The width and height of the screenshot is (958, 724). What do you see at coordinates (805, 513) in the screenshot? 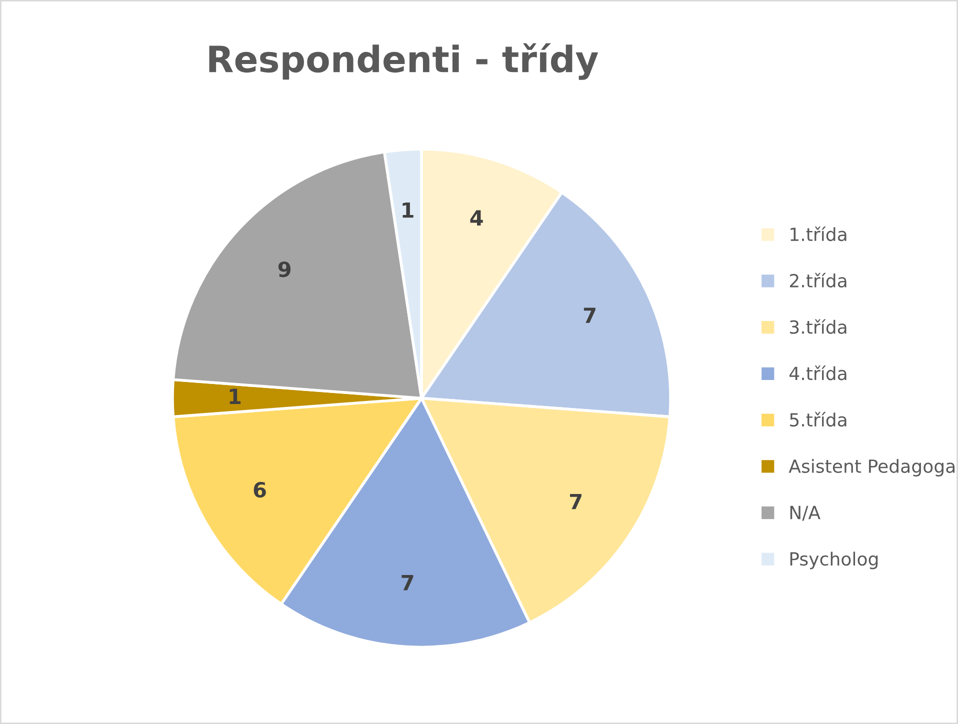
I see `legend-label: N/A` at bounding box center [805, 513].